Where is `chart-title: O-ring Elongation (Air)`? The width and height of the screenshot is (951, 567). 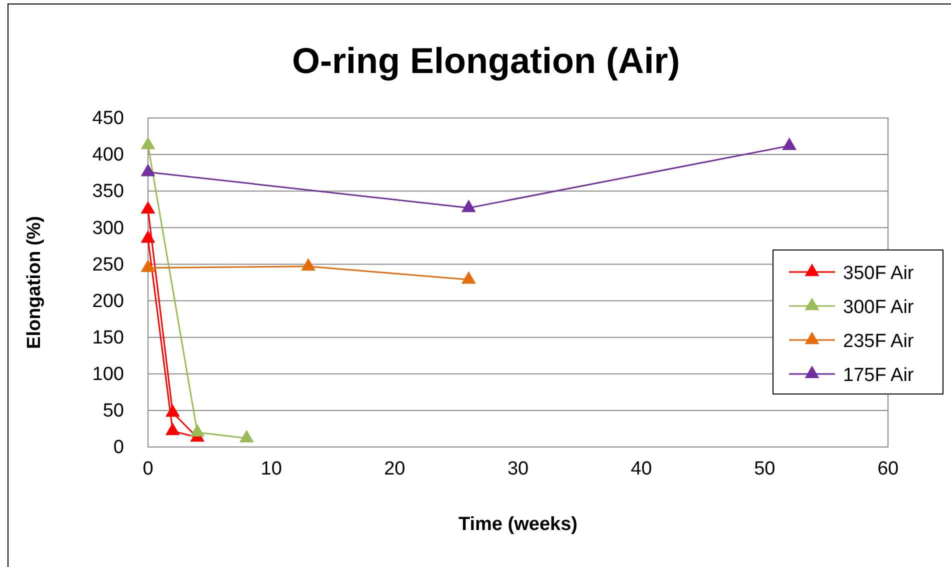 chart-title: O-ring Elongation (Air) is located at coordinates (486, 60).